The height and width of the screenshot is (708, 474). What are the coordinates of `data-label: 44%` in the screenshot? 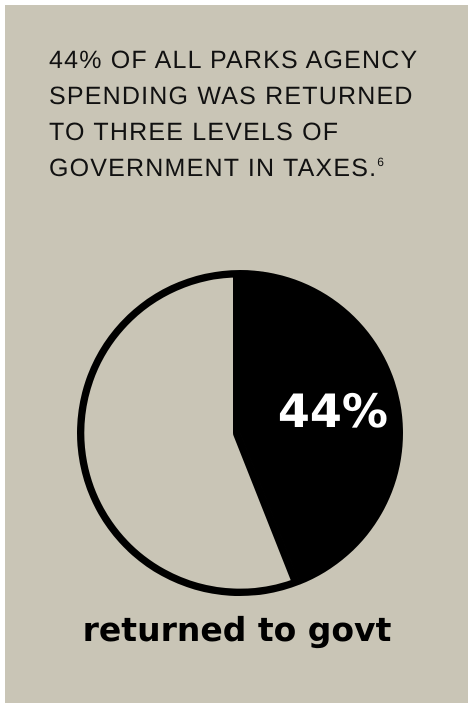 It's located at (333, 411).